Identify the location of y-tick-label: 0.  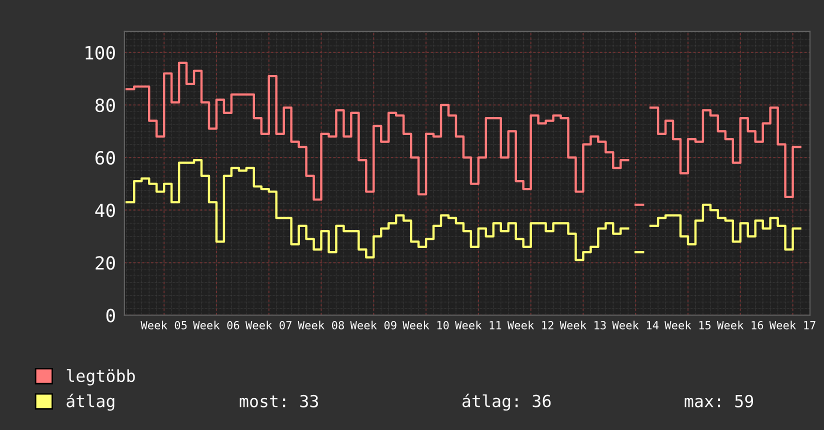
(110, 315).